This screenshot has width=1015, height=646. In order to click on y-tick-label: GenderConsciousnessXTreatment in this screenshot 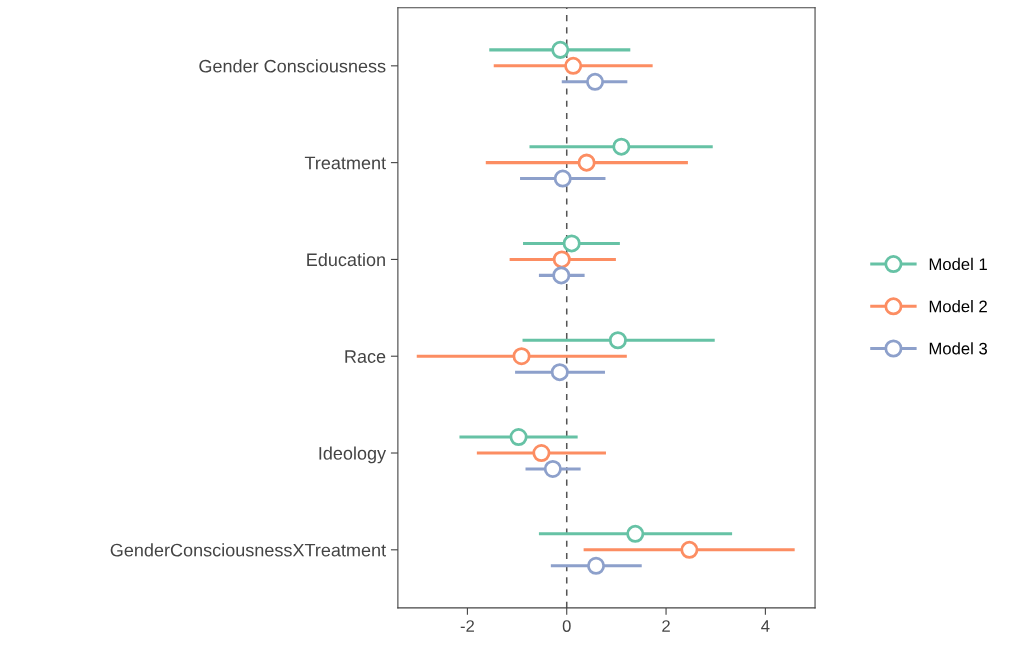, I will do `click(248, 550)`.